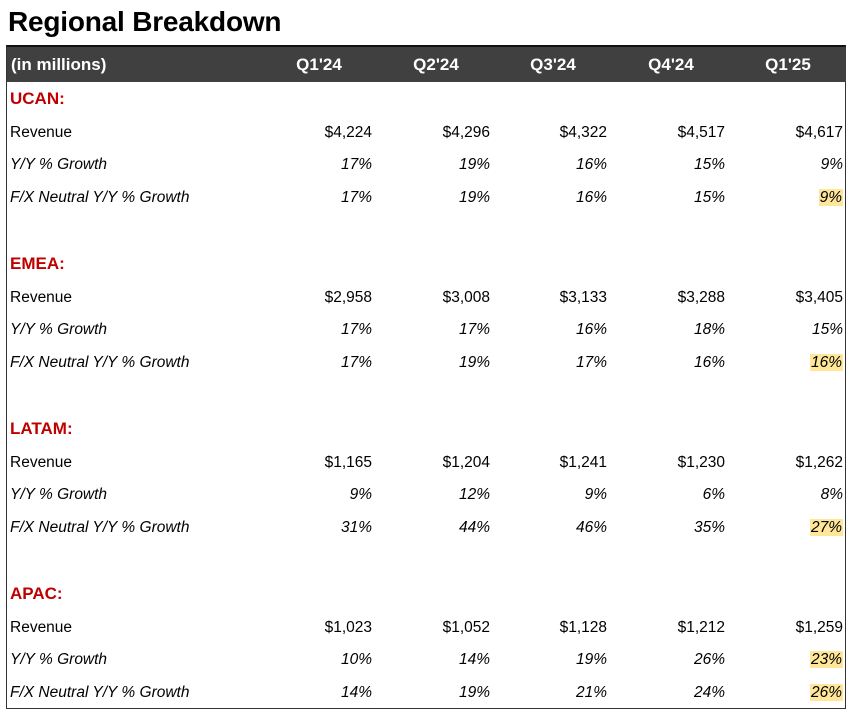 The image size is (853, 712). I want to click on table-cell: 23%, so click(793, 660).